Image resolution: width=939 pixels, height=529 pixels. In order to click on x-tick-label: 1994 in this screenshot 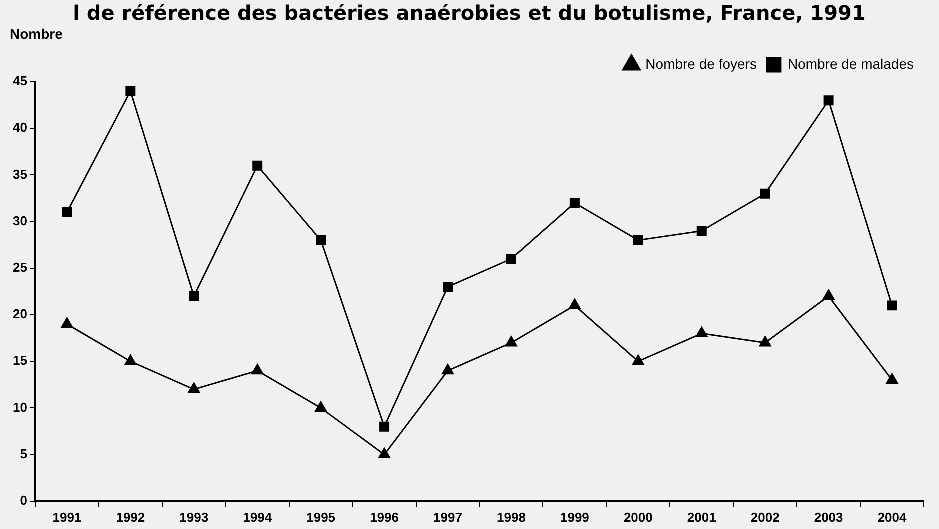, I will do `click(258, 517)`.